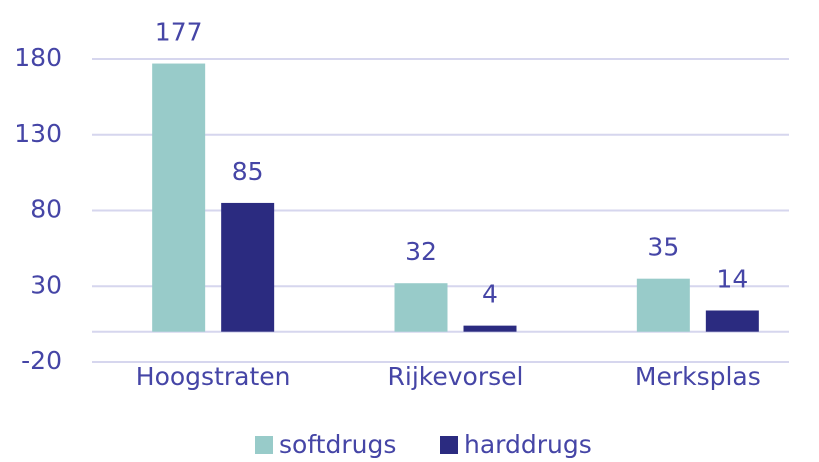 This screenshot has height=462, width=819. I want to click on y-tick-label: -20, so click(41, 360).